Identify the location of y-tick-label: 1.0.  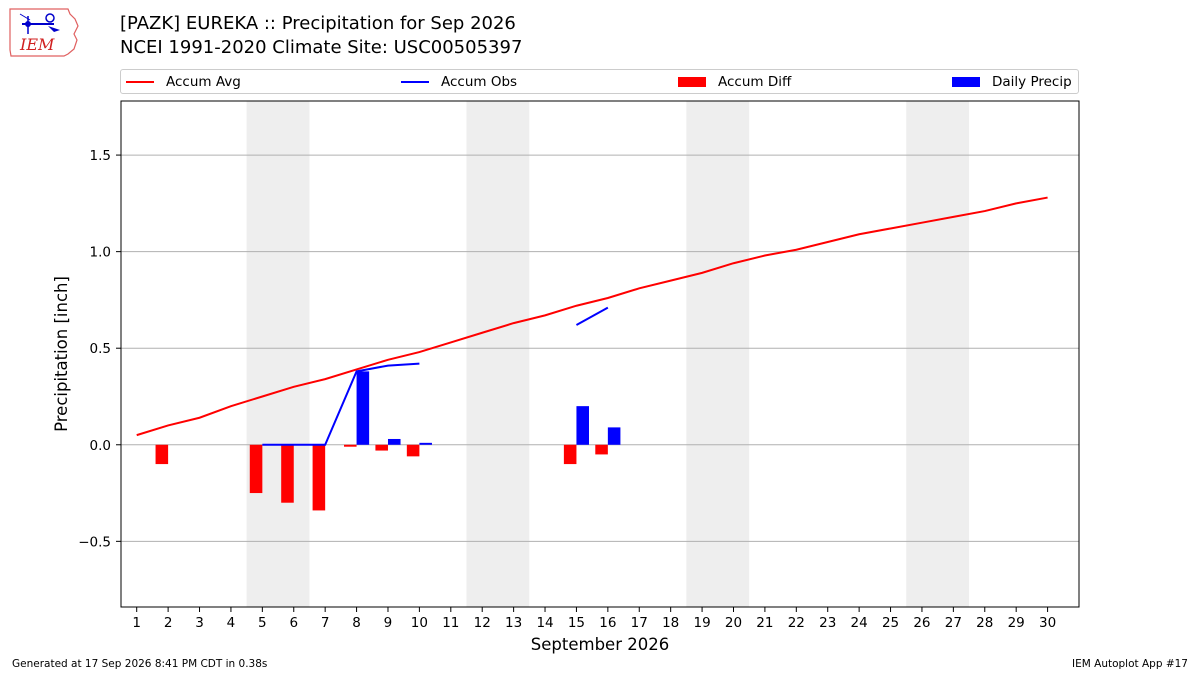
(100, 253).